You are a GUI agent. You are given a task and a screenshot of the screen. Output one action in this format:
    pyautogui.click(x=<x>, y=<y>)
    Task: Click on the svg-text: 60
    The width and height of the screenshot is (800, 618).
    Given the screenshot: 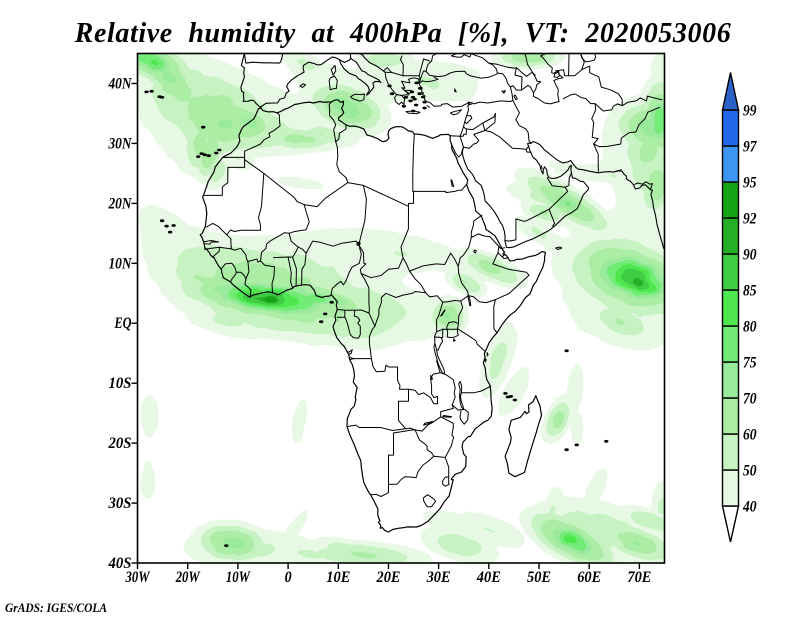 What is the action you would take?
    pyautogui.click(x=750, y=435)
    